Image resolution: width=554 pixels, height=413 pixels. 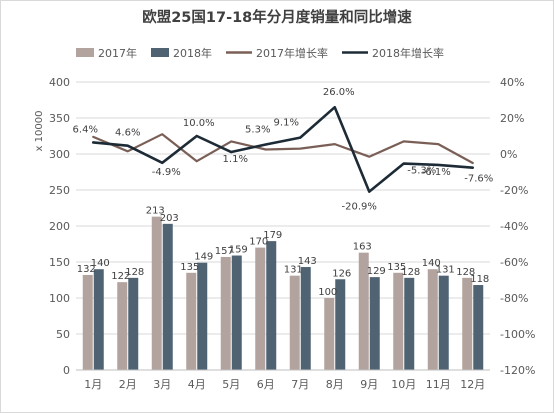 What do you see at coordinates (408, 53) in the screenshot?
I see `legend-label: 2018年增长率` at bounding box center [408, 53].